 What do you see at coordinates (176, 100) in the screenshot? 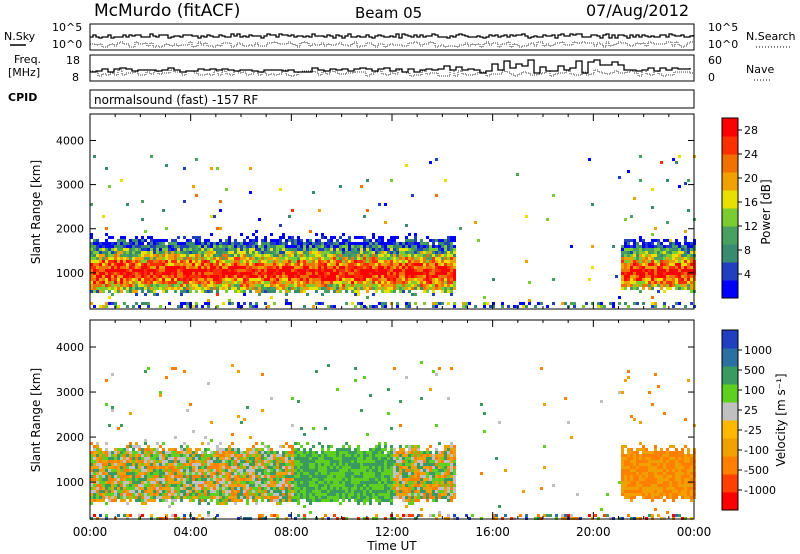
I see `cpid-text: normalsound (fast) -157 RF` at bounding box center [176, 100].